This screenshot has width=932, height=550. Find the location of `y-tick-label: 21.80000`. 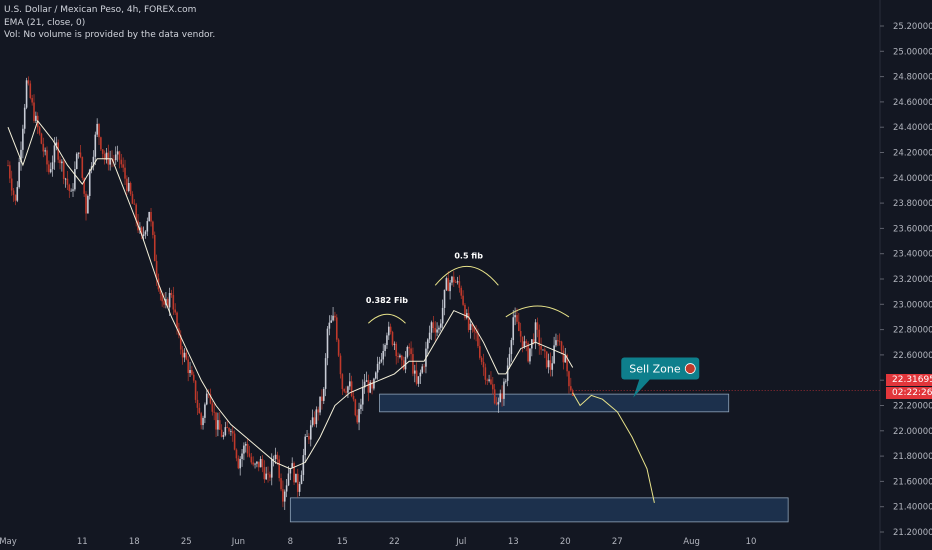

y-tick-label: 21.80000 is located at coordinates (912, 457).